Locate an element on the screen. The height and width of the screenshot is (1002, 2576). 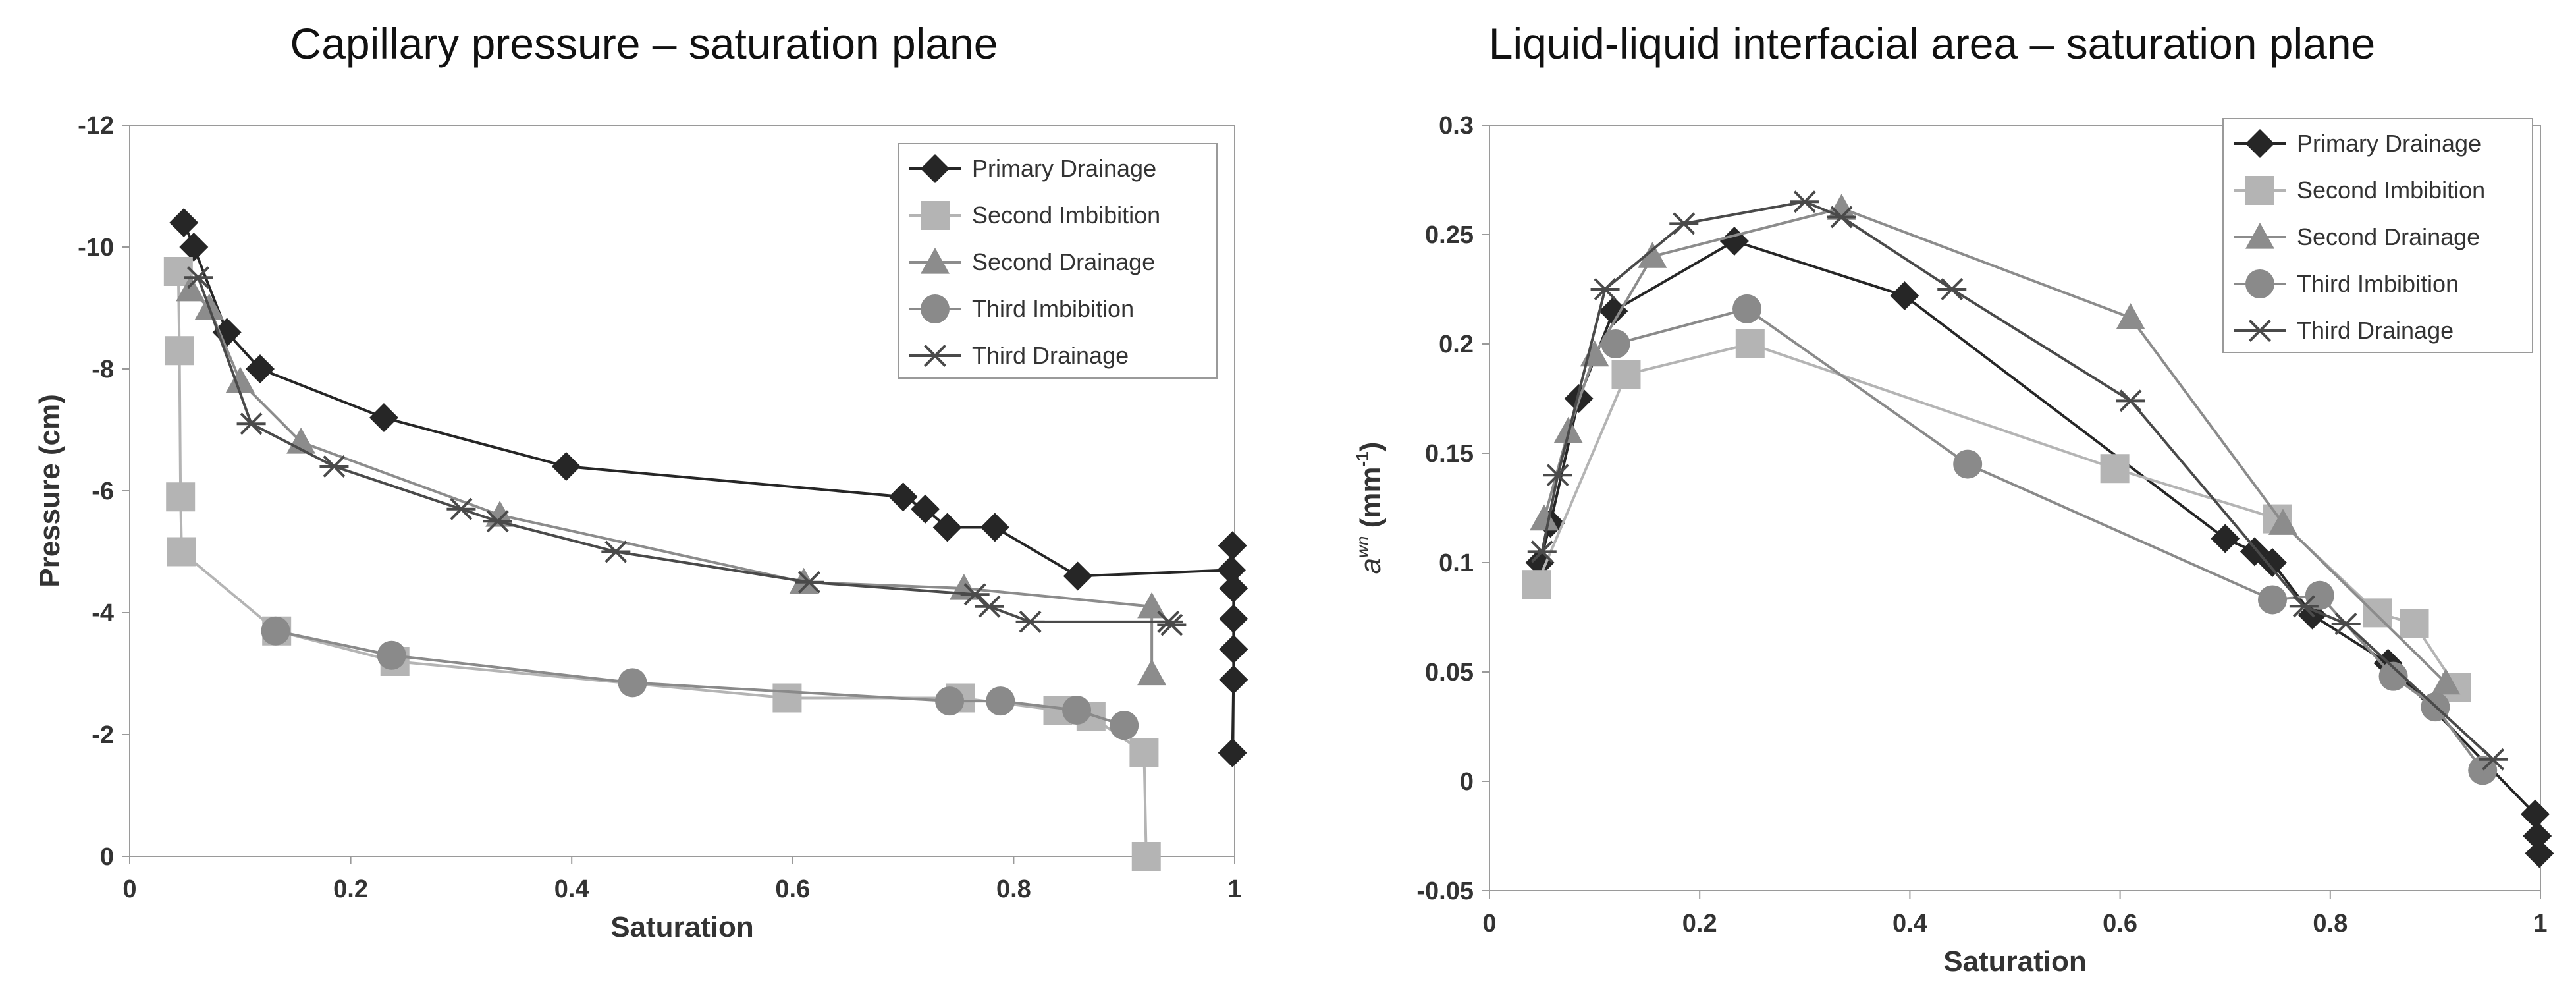
y-axis-label: Pressure (cm) is located at coordinates (50, 491).